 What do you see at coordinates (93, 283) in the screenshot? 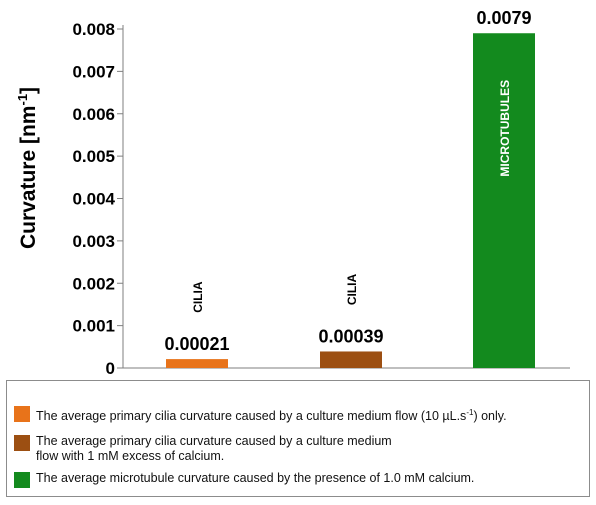
I see `y-tick-label: 0.002` at bounding box center [93, 283].